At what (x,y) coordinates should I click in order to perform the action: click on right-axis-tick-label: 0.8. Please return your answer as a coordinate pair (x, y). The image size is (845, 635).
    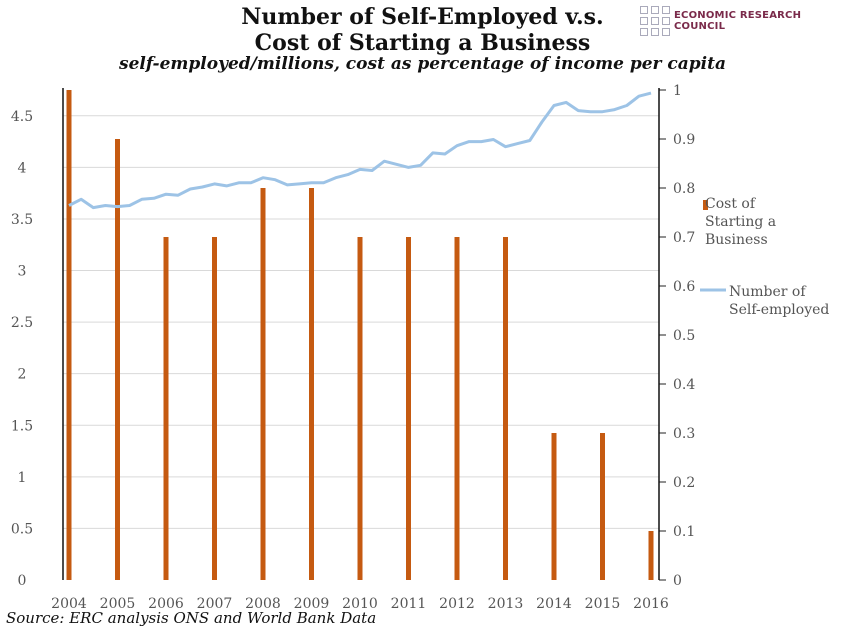
    Looking at the image, I should click on (684, 189).